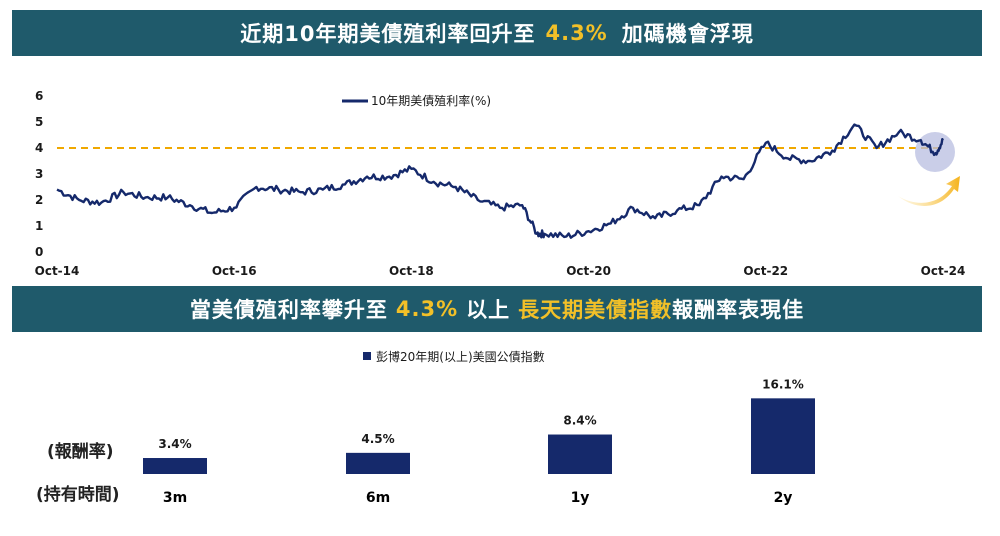  Describe the element at coordinates (687, 34) in the screenshot. I see `top-banner-part2: 加碼機會浮現` at that location.